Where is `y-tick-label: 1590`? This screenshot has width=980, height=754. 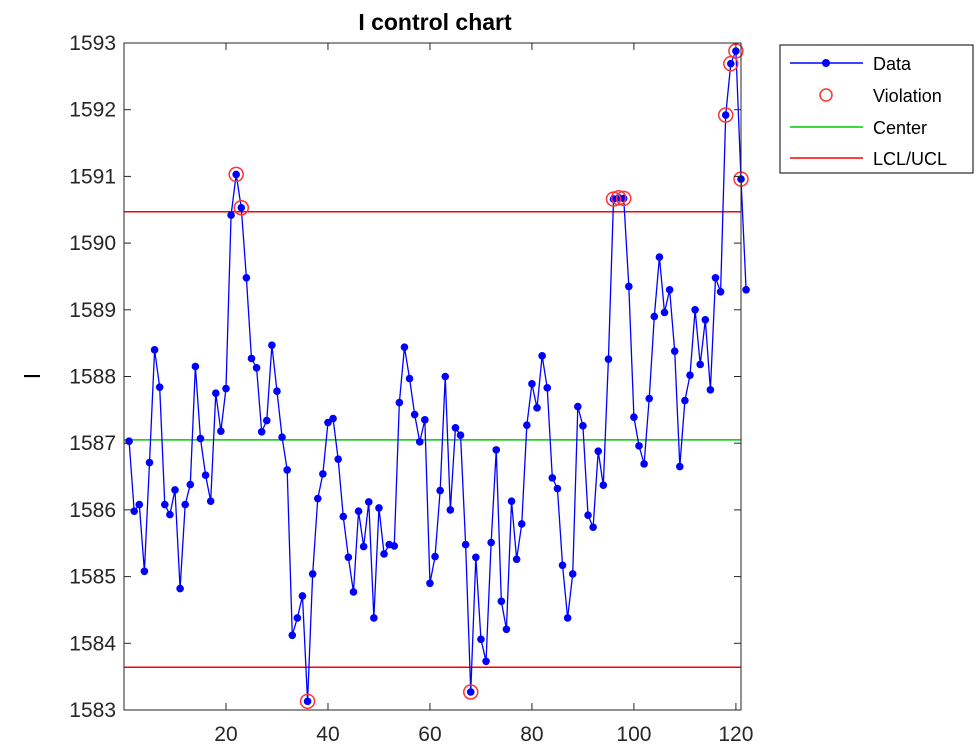 y-tick-label: 1590 is located at coordinates (92, 243).